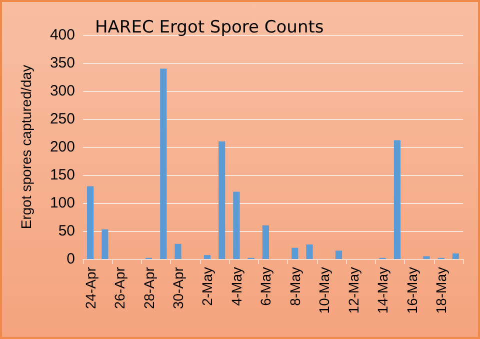 This screenshot has height=339, width=480. Describe the element at coordinates (441, 290) in the screenshot. I see `x-tick-label: 18-May` at that location.